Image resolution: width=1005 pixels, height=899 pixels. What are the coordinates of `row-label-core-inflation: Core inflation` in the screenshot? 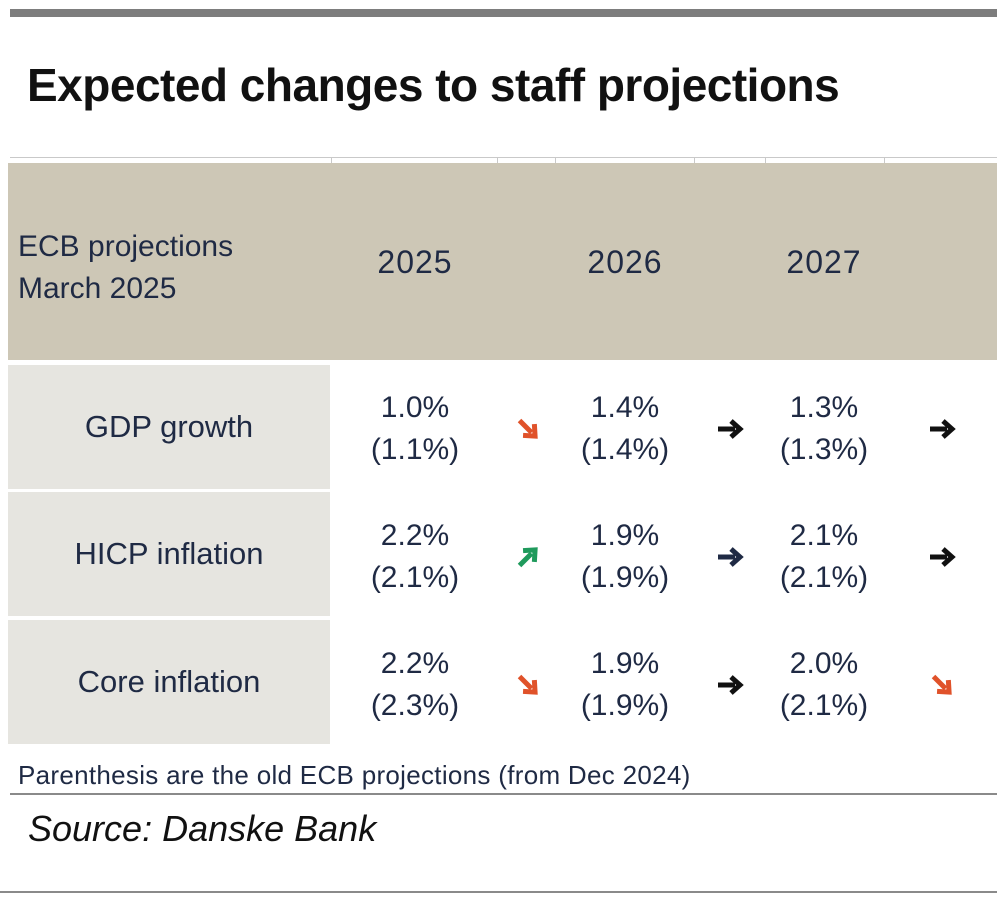 It's located at (169, 682).